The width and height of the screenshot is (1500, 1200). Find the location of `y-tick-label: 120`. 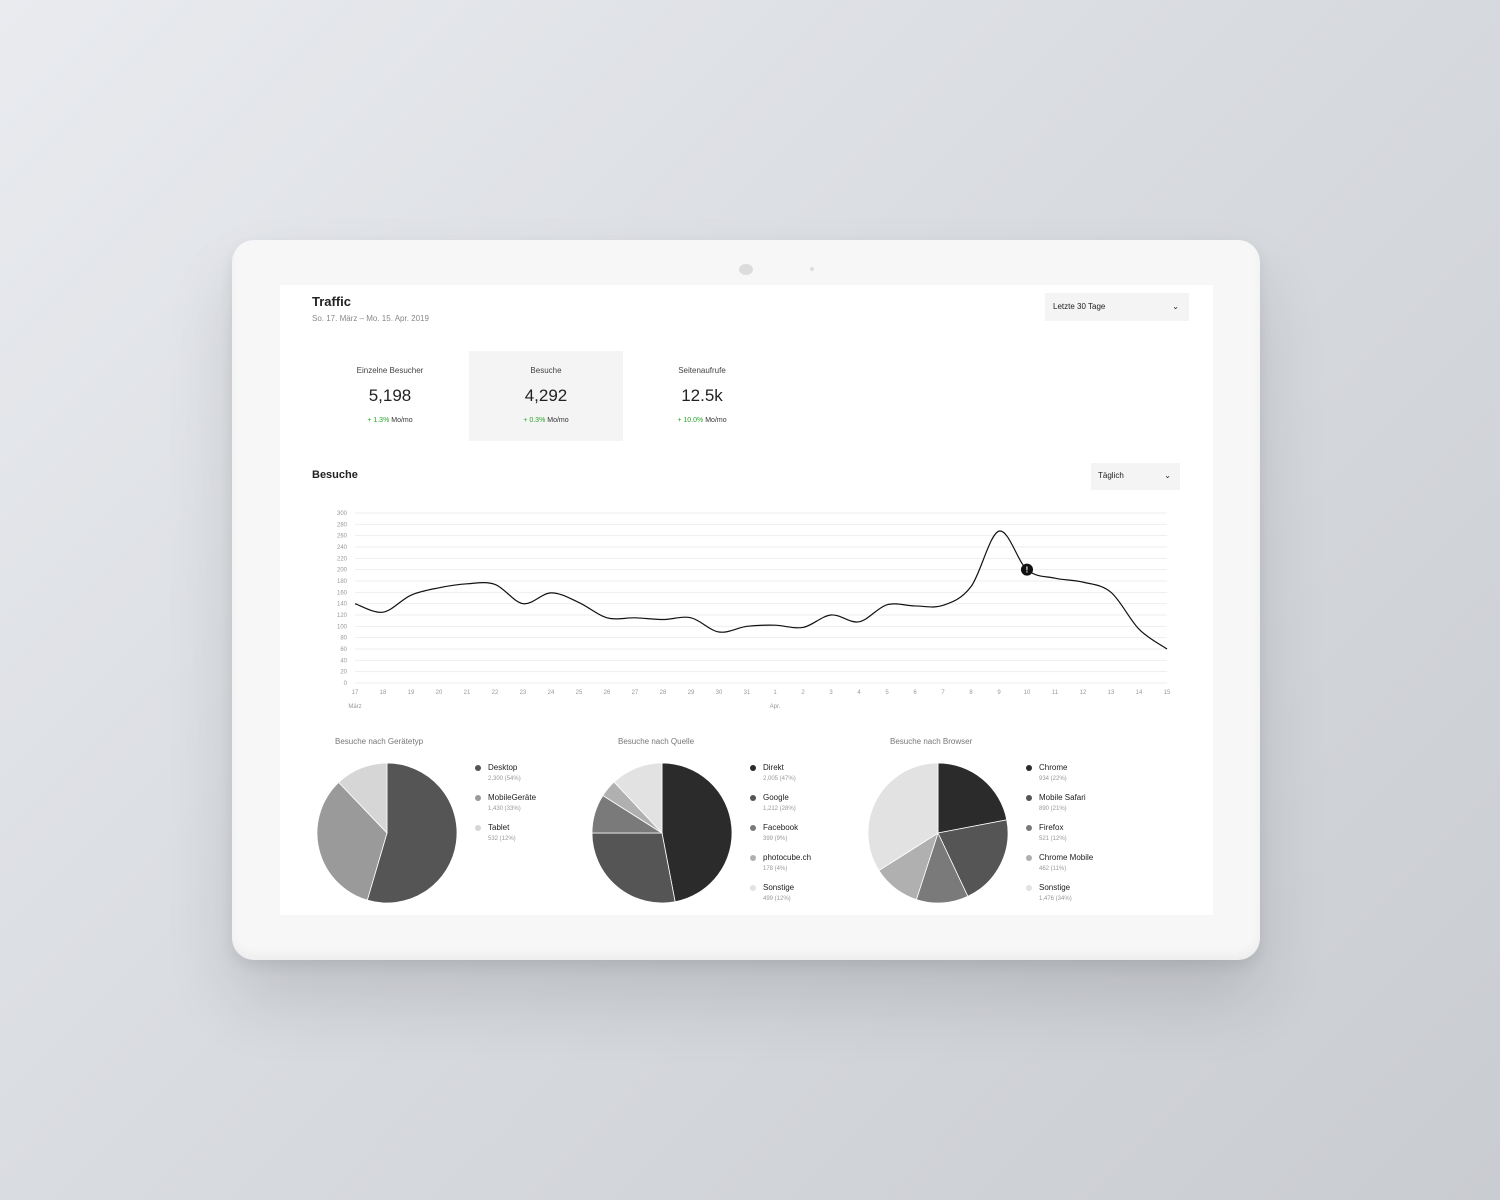

y-tick-label: 120 is located at coordinates (342, 616).